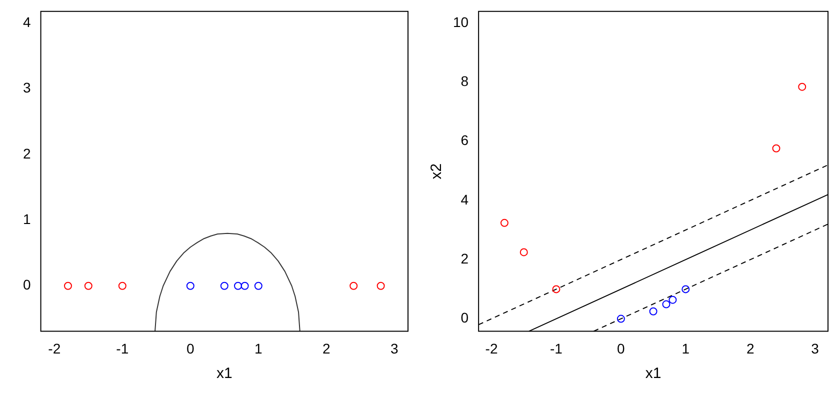 The height and width of the screenshot is (397, 840). Describe the element at coordinates (464, 140) in the screenshot. I see `y-tick-label: 6` at that location.